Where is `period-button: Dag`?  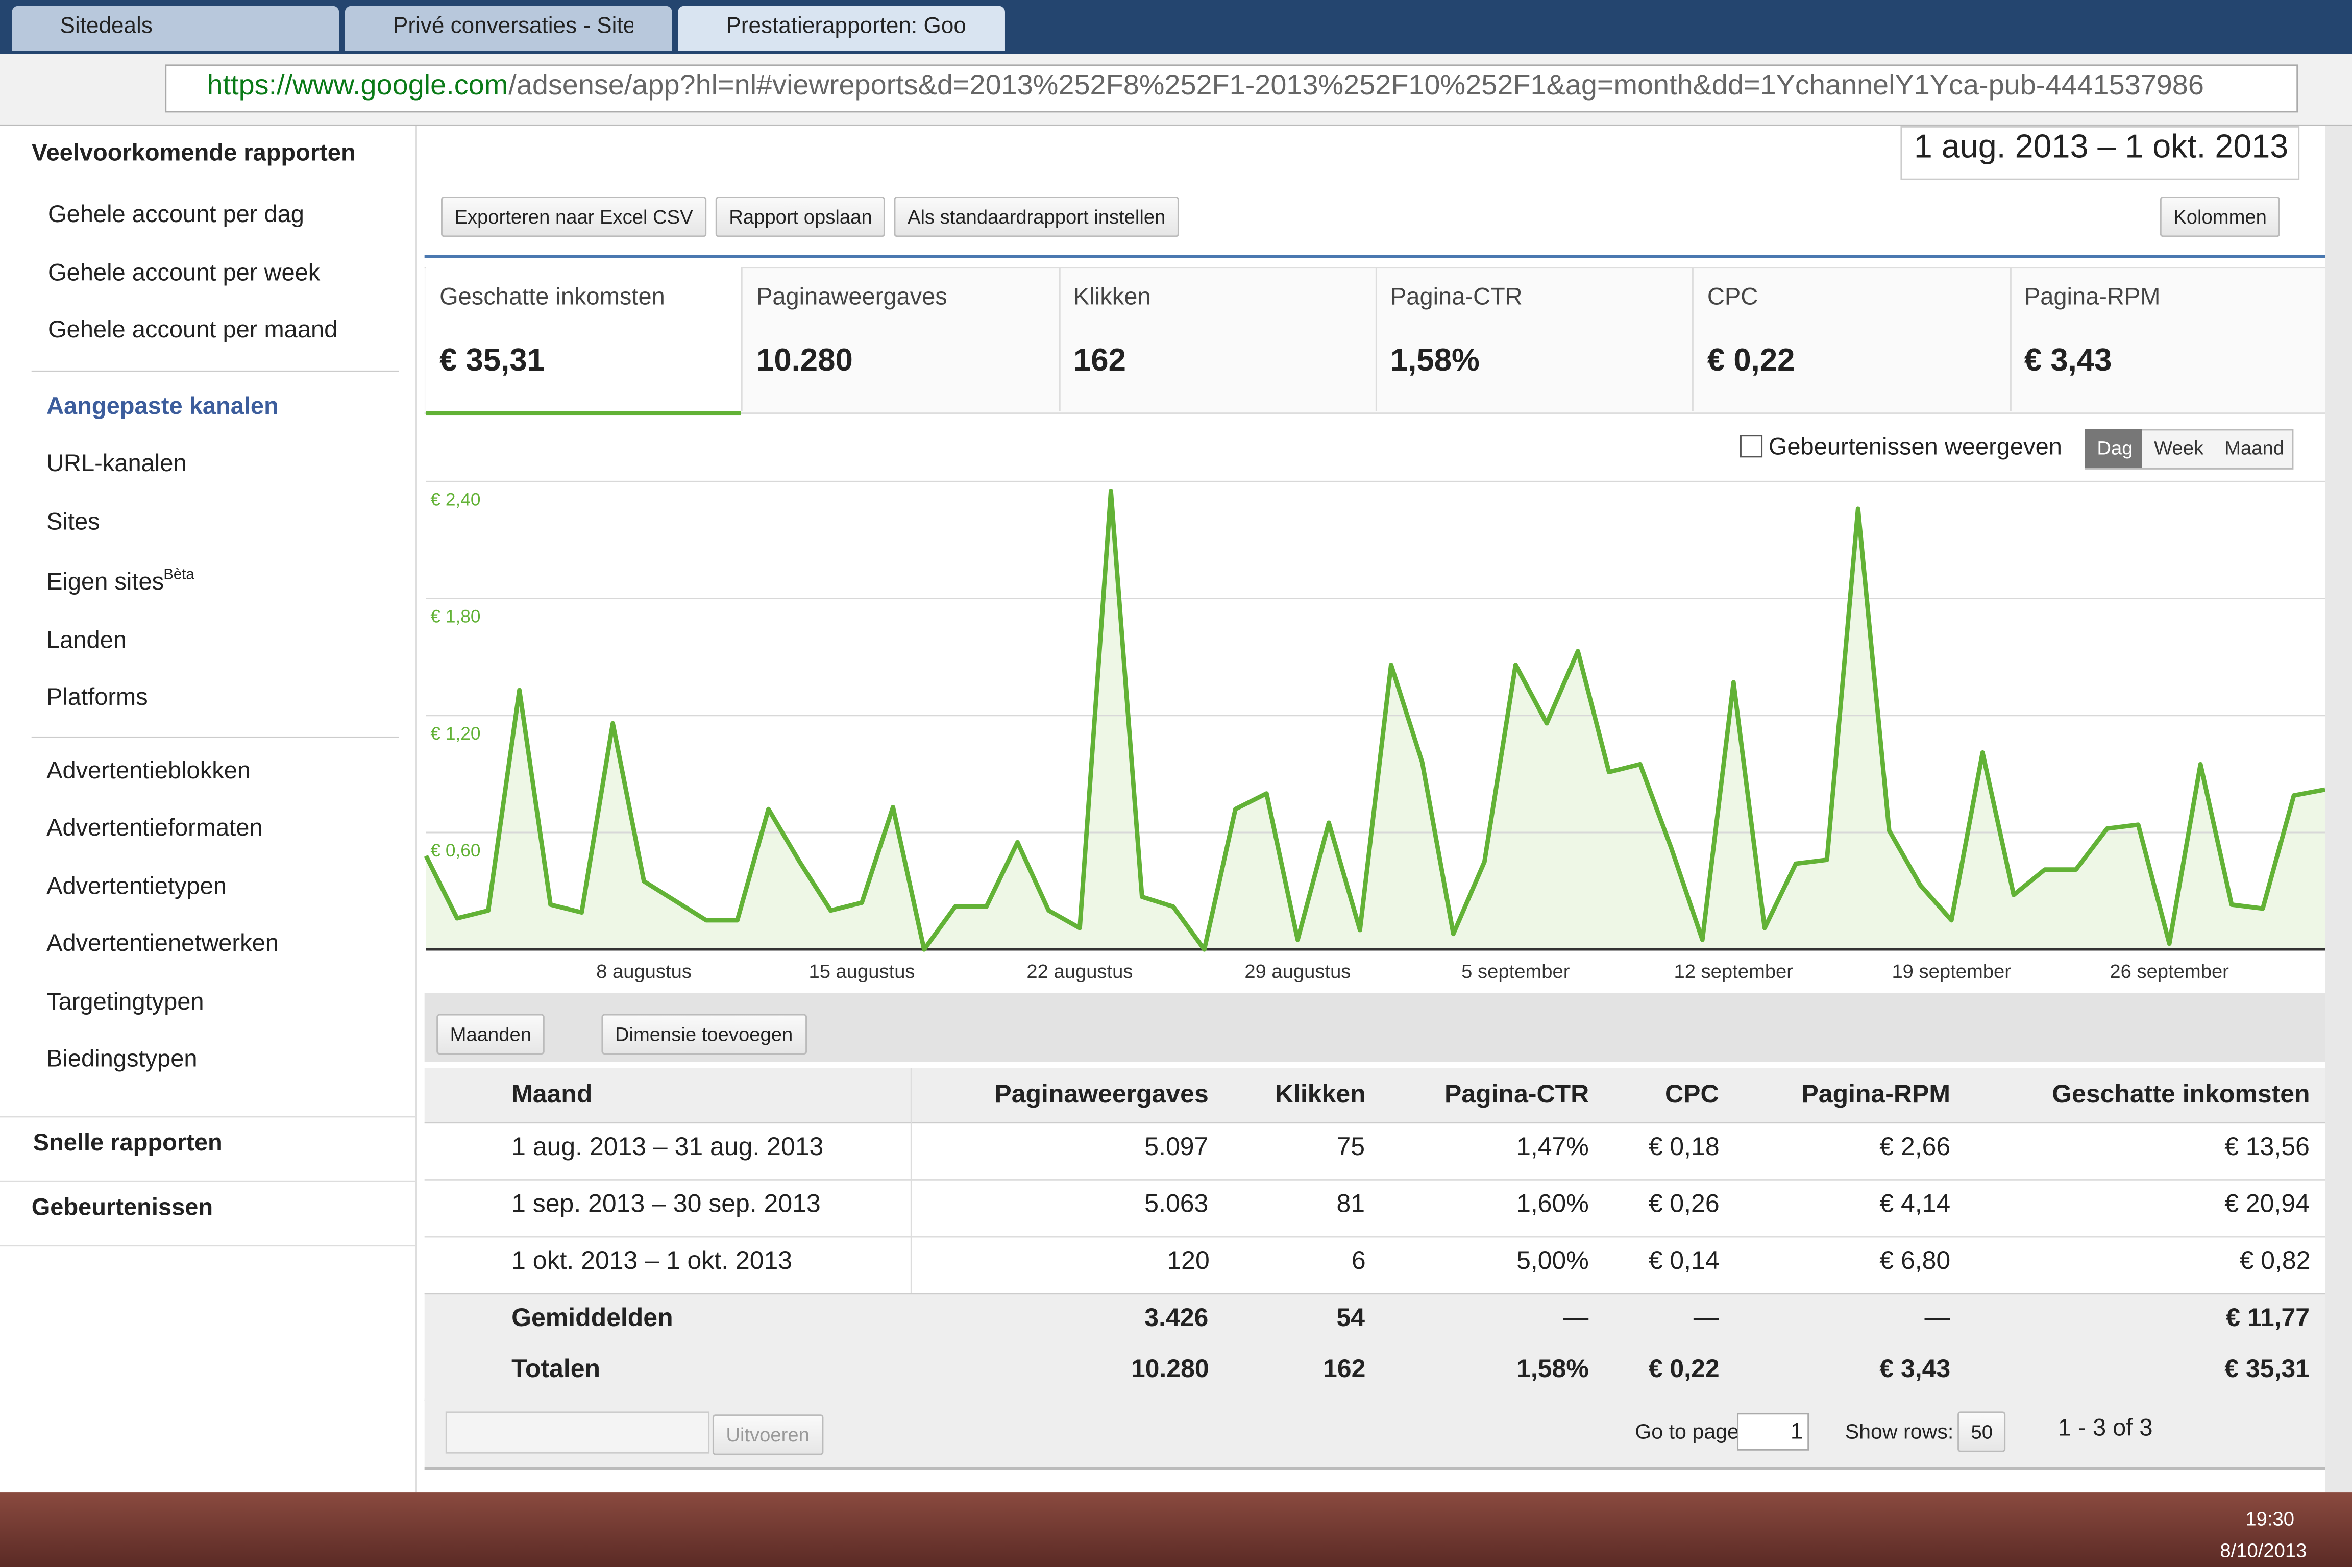 period-button: Dag is located at coordinates (2115, 447).